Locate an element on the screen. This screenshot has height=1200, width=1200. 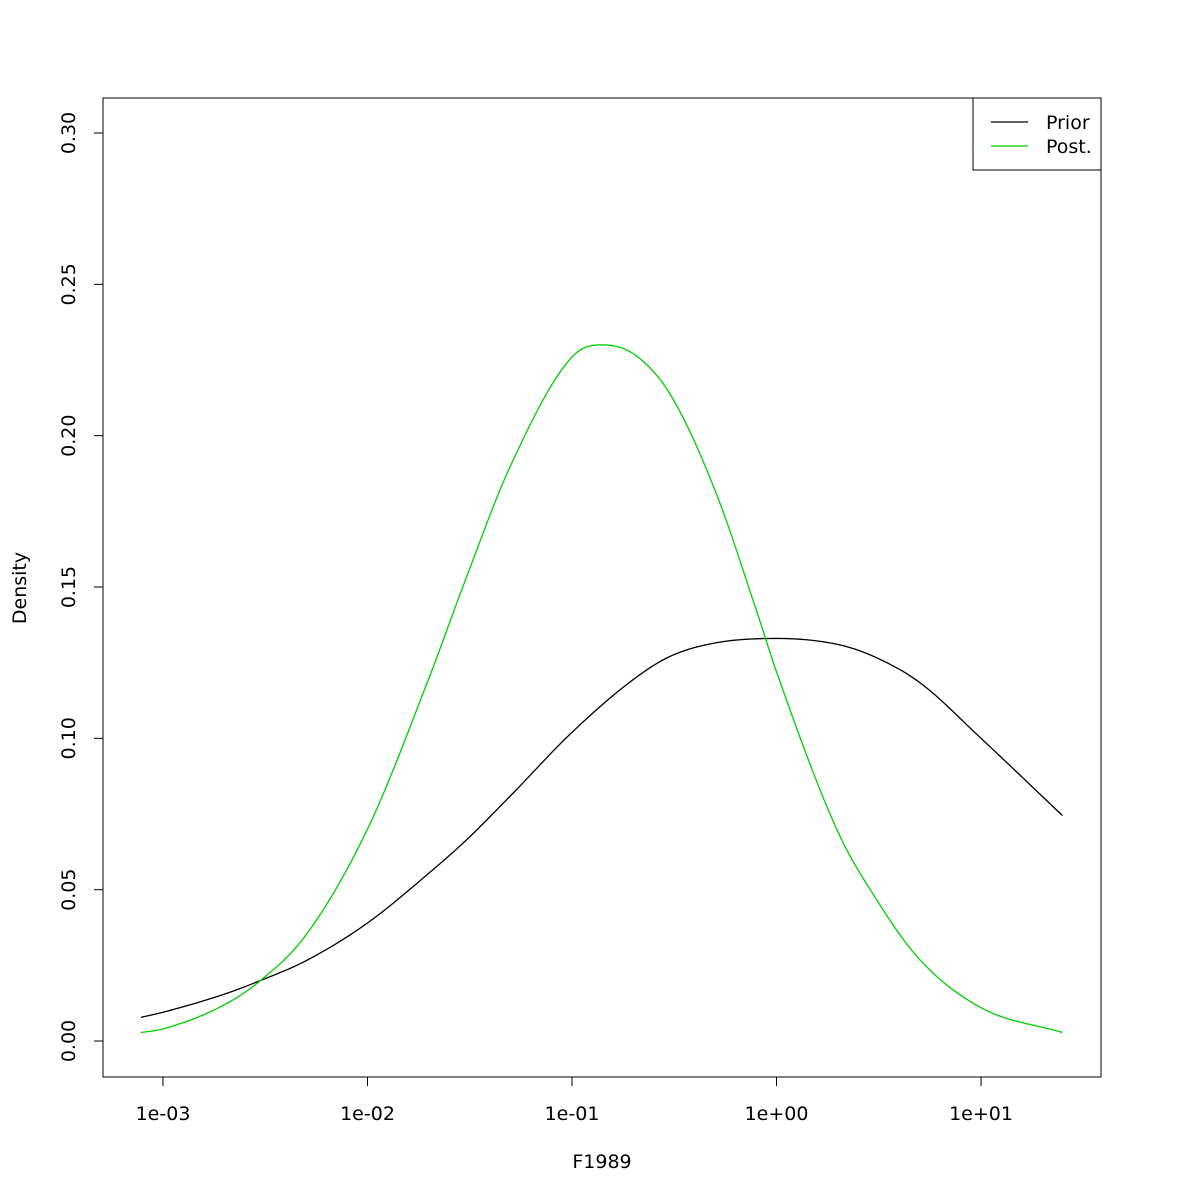
y-axis-title: Density is located at coordinates (20, 588).